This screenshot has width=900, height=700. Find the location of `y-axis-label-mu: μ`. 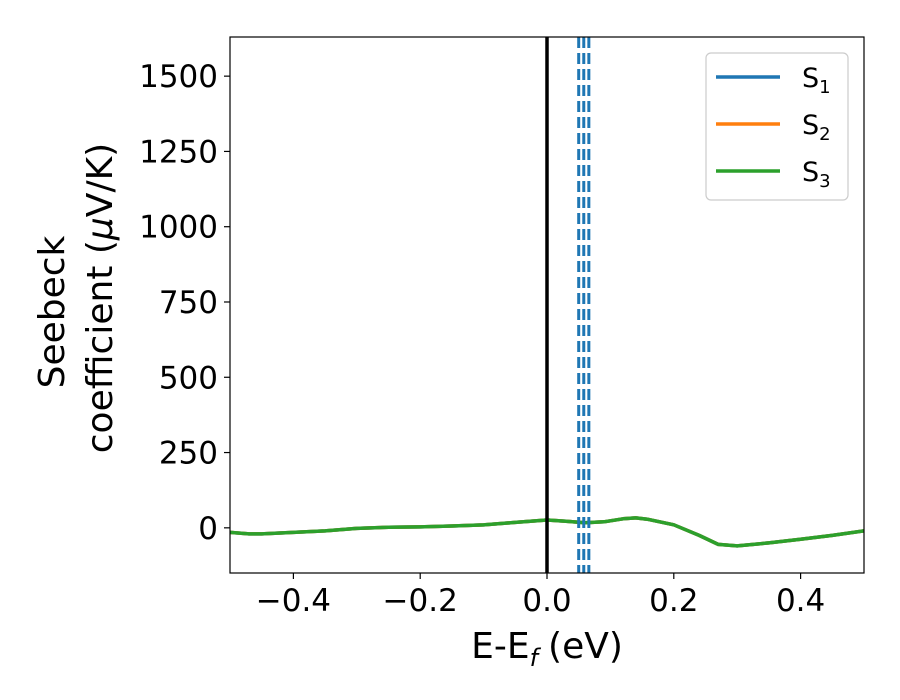

y-axis-label-mu: μ is located at coordinates (100, 229).